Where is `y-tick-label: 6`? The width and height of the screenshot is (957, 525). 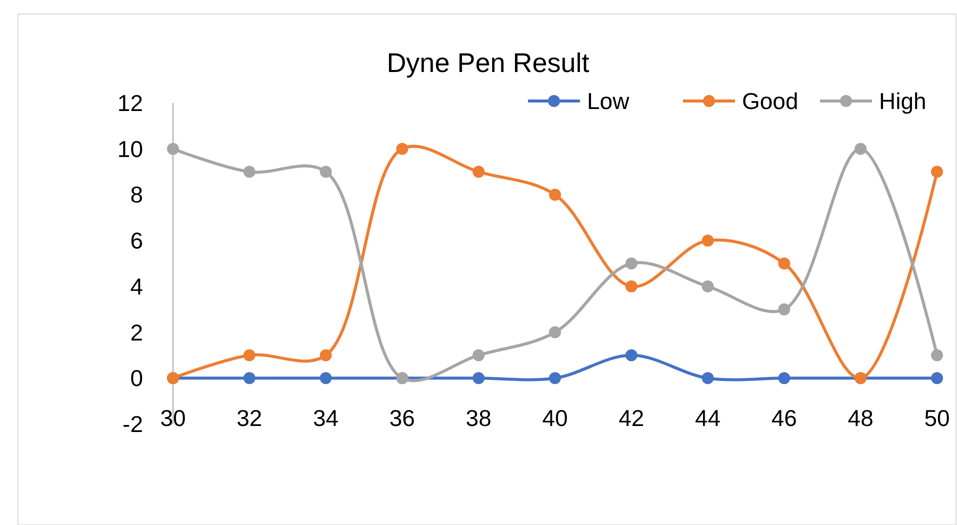
y-tick-label: 6 is located at coordinates (136, 241).